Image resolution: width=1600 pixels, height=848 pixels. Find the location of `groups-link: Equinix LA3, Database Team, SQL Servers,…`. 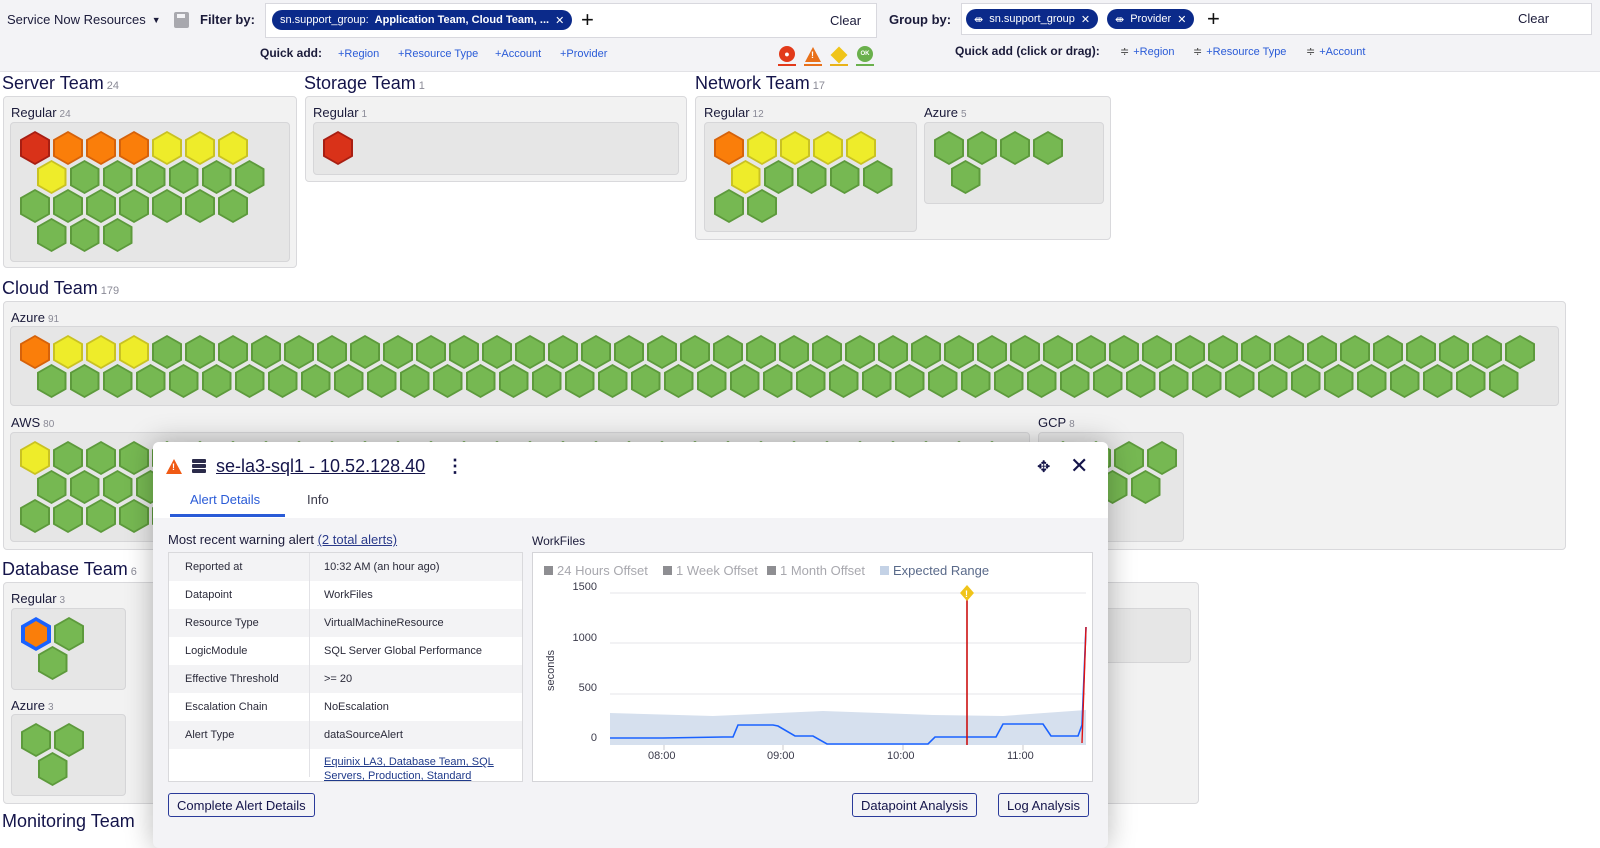

groups-link: Equinix LA3, Database Team, SQL Servers,… is located at coordinates (409, 769).